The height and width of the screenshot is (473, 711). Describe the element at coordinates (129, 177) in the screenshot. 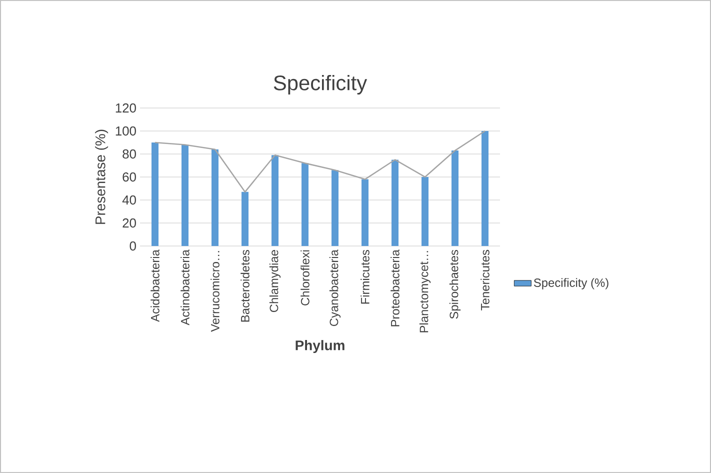

I see `y-tick-label: 60` at that location.